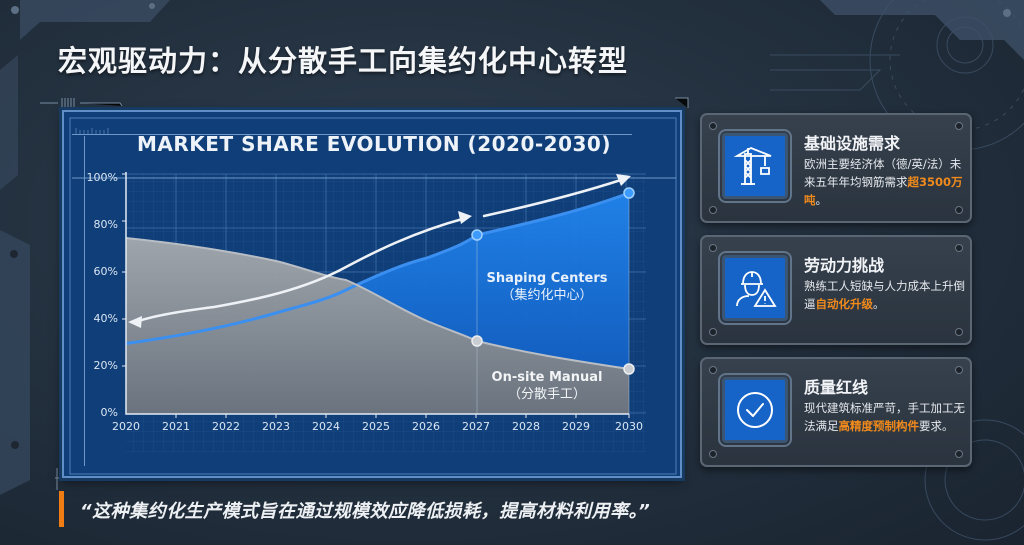 The height and width of the screenshot is (545, 1024). What do you see at coordinates (755, 410) in the screenshot?
I see `check-circle-icon` at bounding box center [755, 410].